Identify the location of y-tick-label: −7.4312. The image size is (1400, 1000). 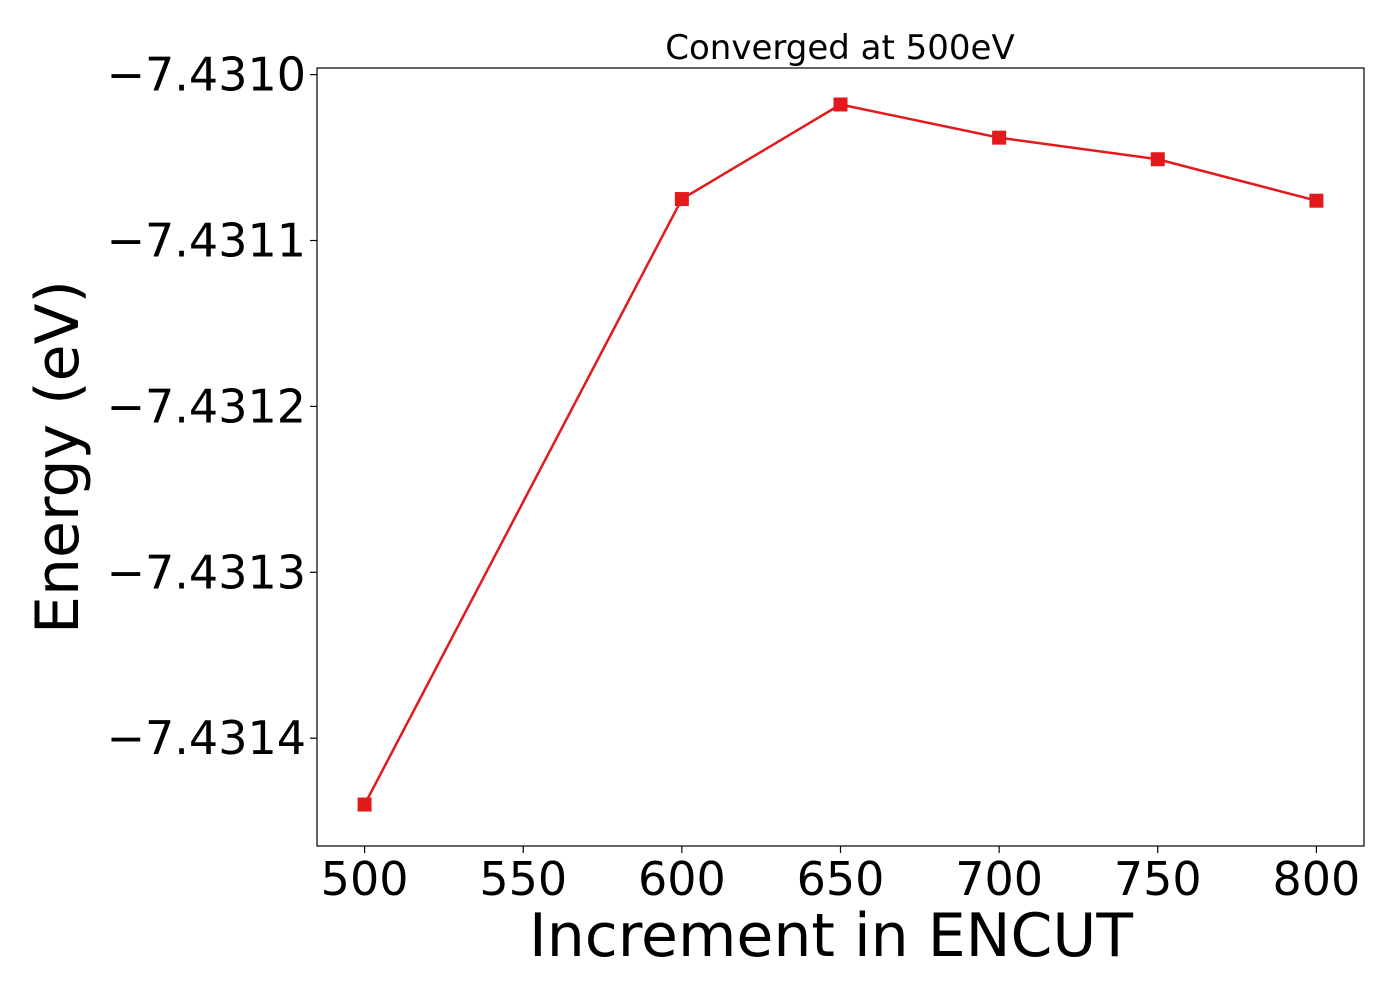
(207, 406).